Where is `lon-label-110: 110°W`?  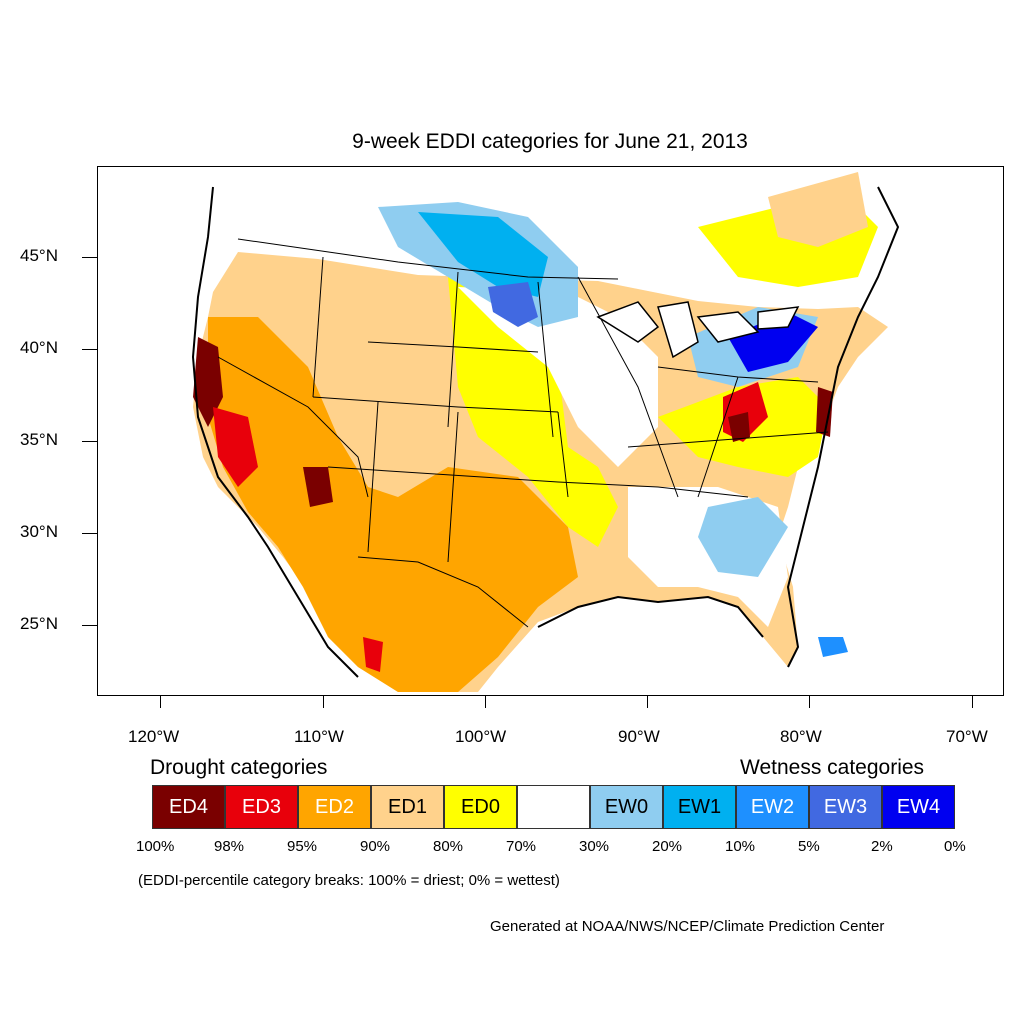
lon-label-110: 110°W is located at coordinates (319, 736).